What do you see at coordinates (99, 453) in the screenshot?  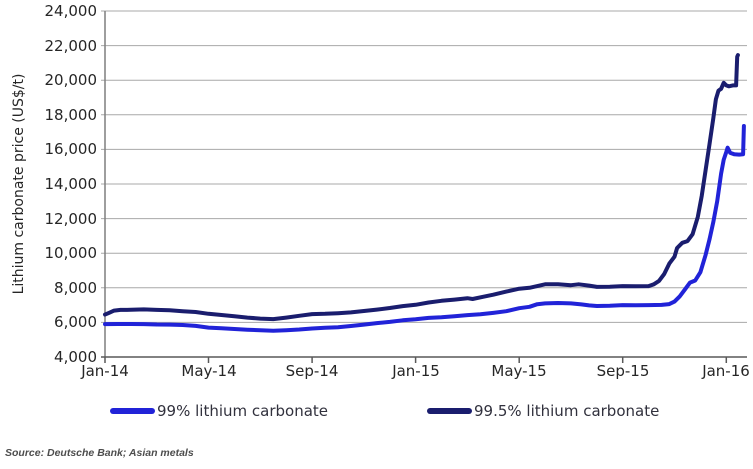 I see `source-note: Source: Deutsche Bank; Asian metals` at bounding box center [99, 453].